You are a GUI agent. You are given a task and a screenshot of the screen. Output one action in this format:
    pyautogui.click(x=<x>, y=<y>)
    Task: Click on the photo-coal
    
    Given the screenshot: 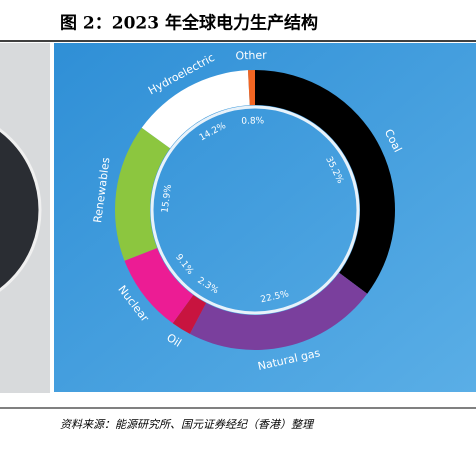 What is the action you would take?
    pyautogui.click(x=21, y=210)
    